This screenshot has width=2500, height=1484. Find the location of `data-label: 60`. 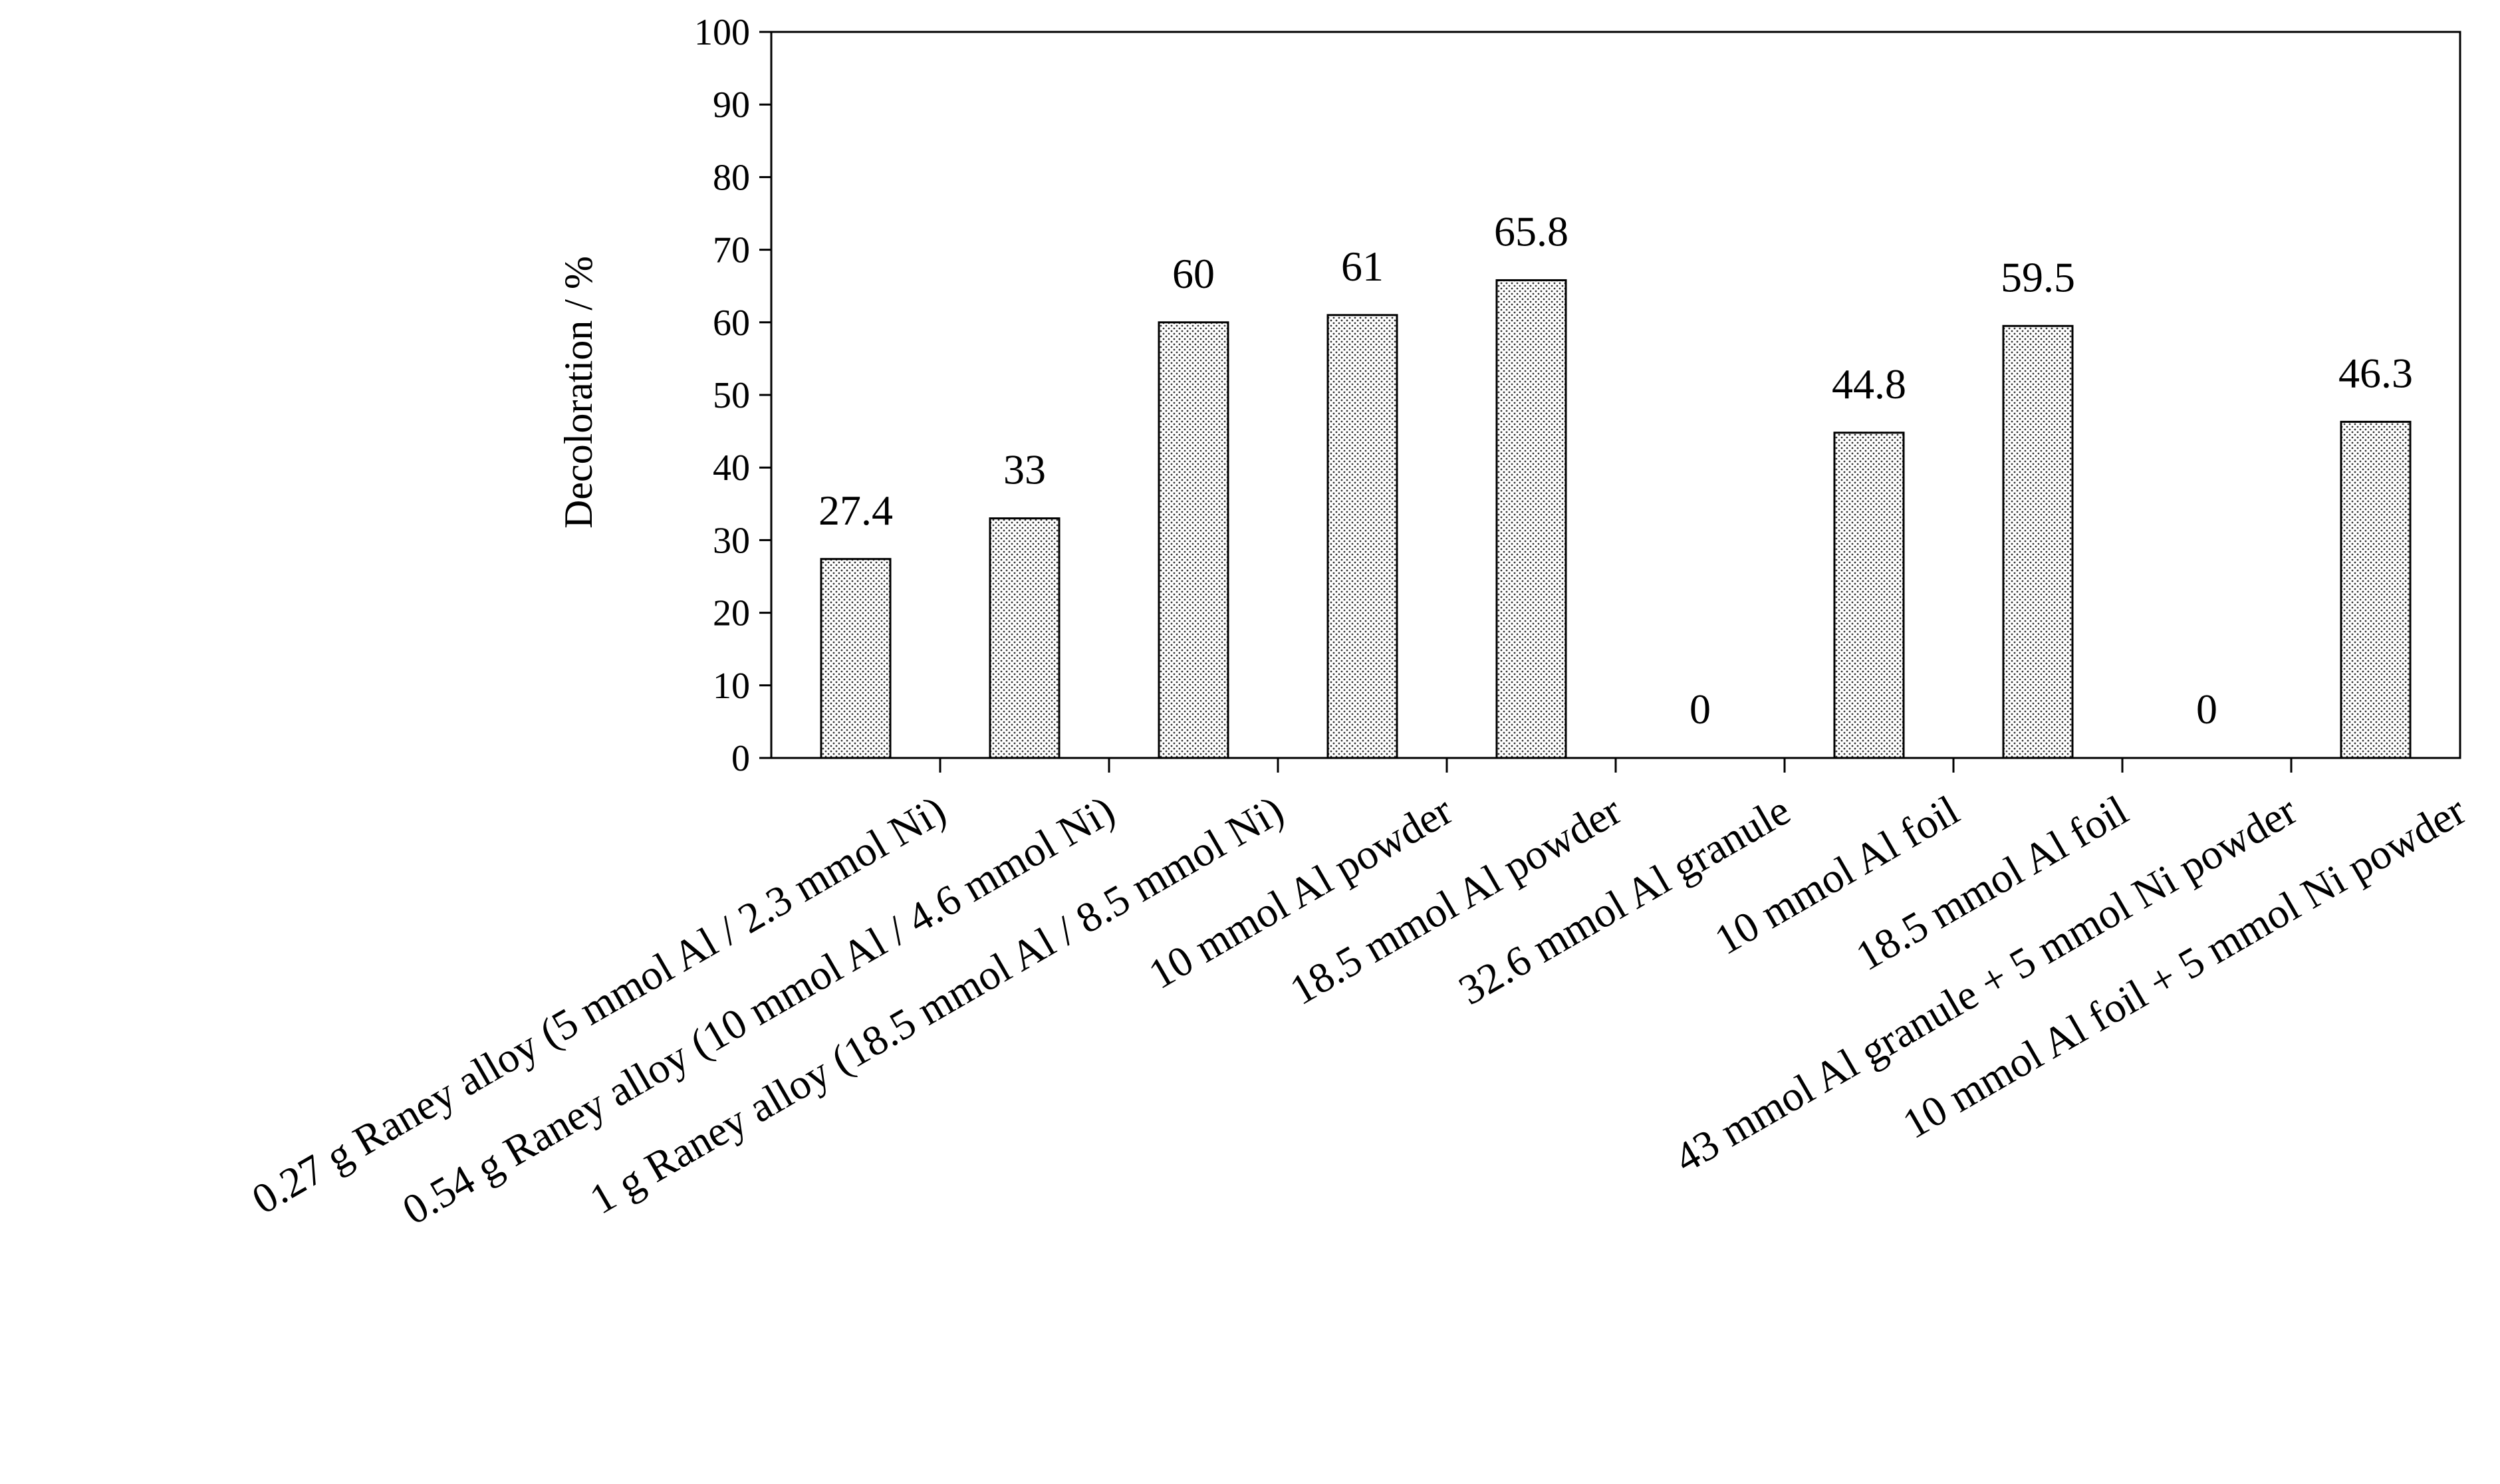

data-label: 60 is located at coordinates (1193, 273).